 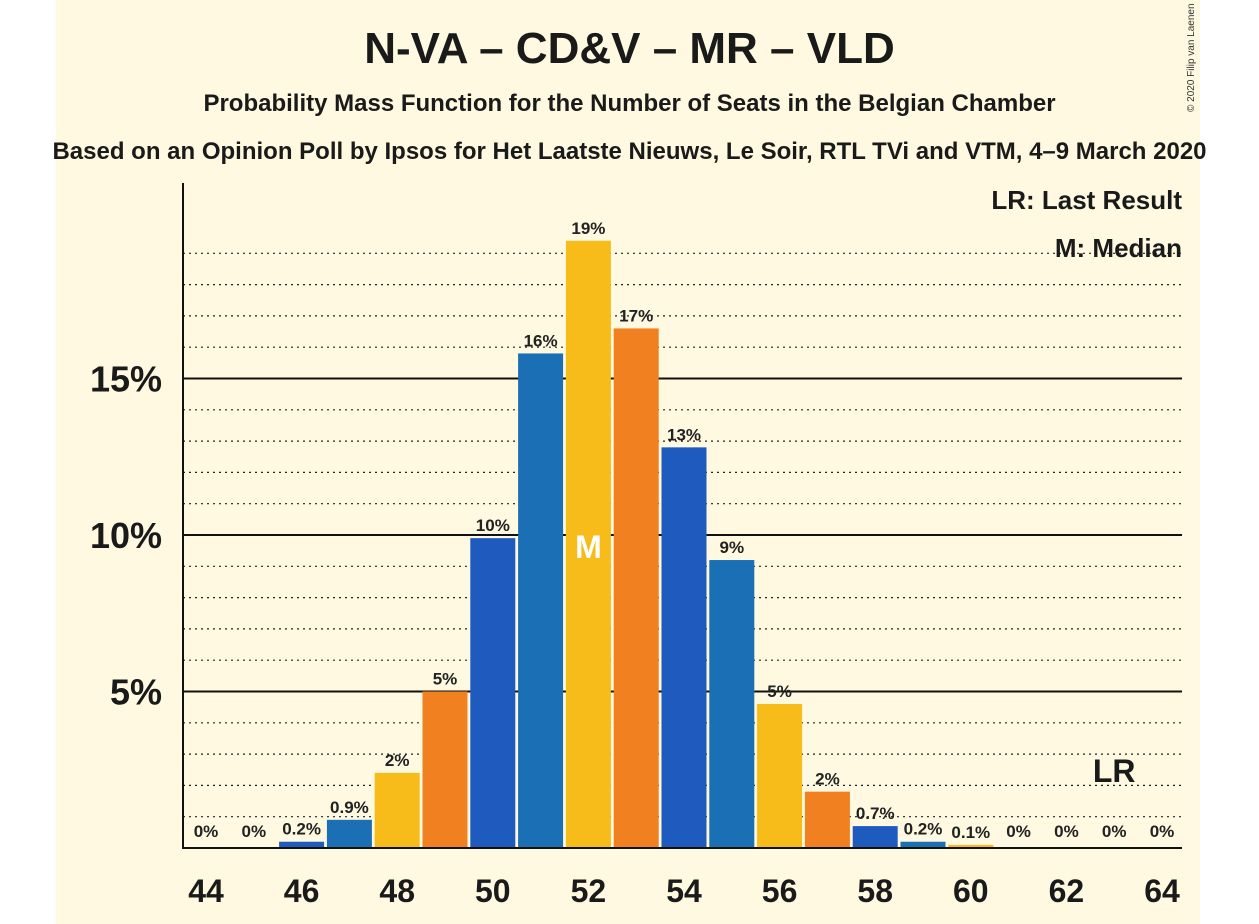 I want to click on x-tick-label: 50, so click(x=493, y=891).